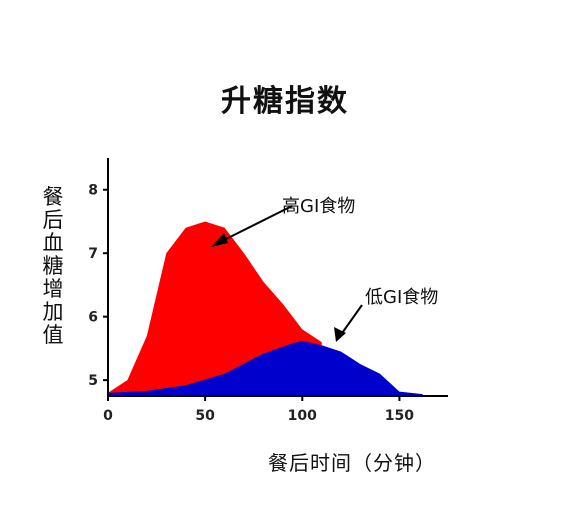 The height and width of the screenshot is (512, 570). Describe the element at coordinates (399, 416) in the screenshot. I see `x-tick-label: 150` at that location.